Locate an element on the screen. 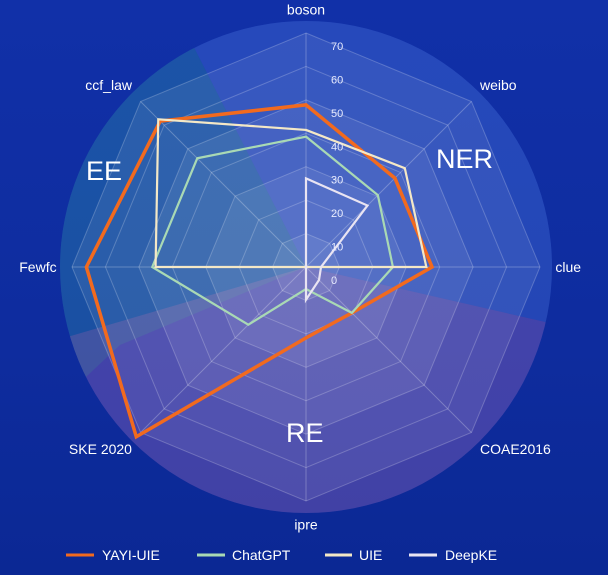 Image resolution: width=608 pixels, height=575 pixels. grid-ring is located at coordinates (306, 267).